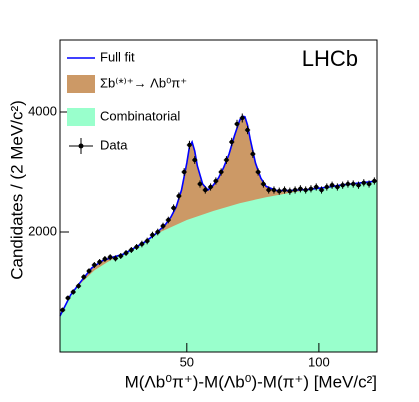  I want to click on x-tick-label: 100, so click(319, 361).